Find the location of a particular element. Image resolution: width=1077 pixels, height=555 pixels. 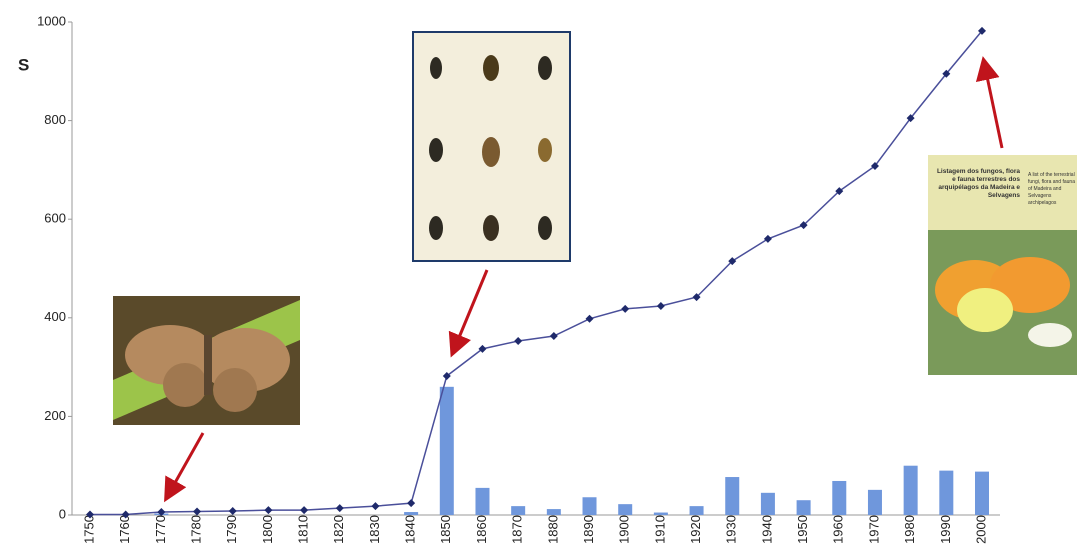

x-tick-label: 1960 is located at coordinates (838, 529).